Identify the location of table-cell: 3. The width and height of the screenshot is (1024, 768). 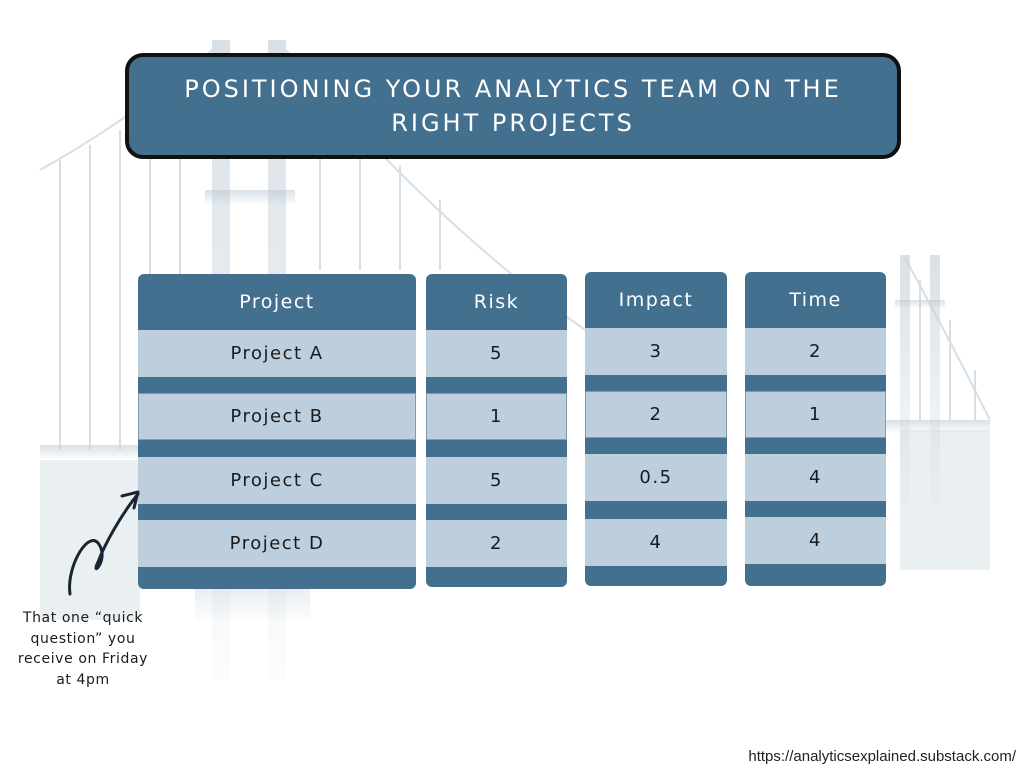
(656, 351).